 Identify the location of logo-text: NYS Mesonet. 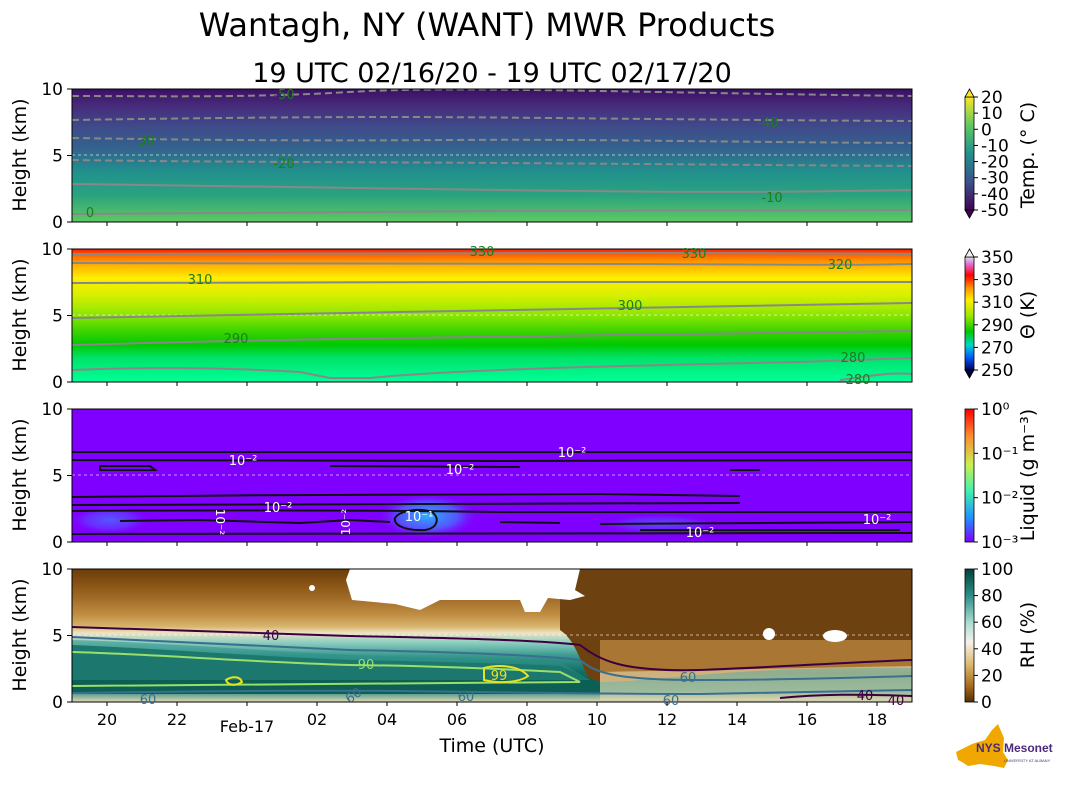
(1014, 748).